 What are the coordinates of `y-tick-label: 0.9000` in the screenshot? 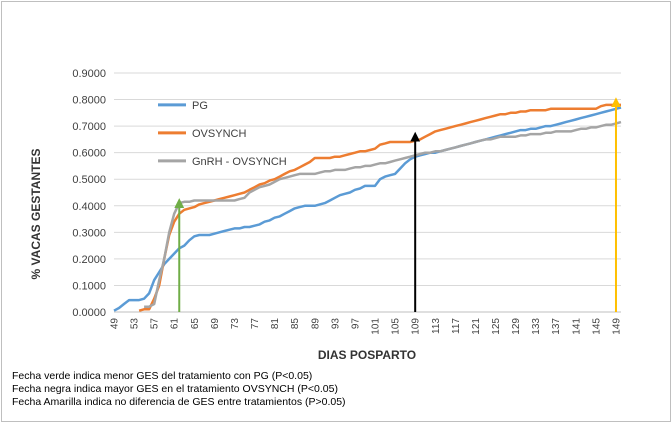 It's located at (89, 74).